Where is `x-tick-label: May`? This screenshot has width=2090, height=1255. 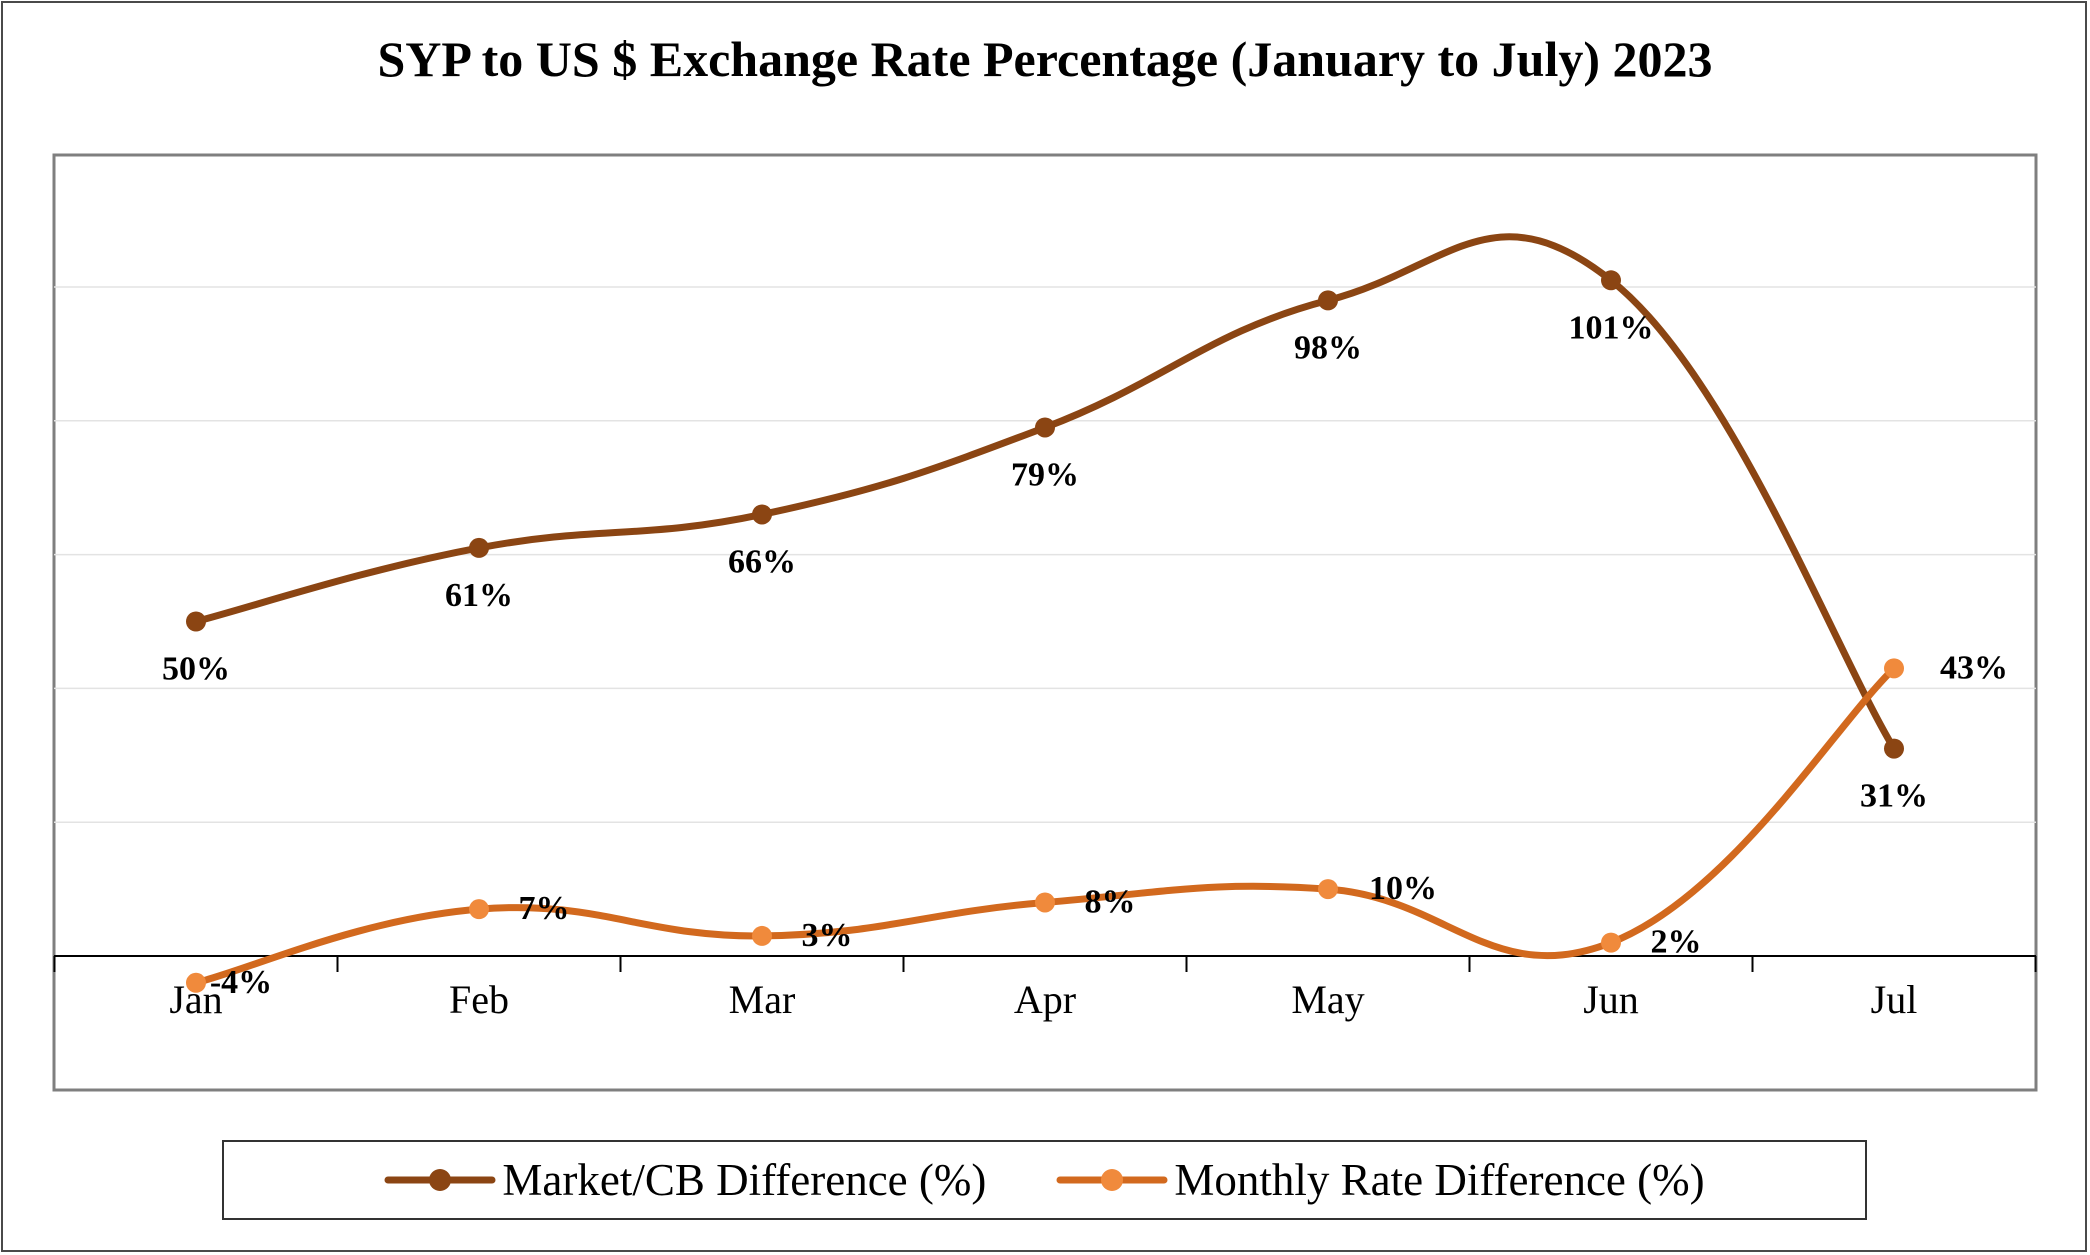 x-tick-label: May is located at coordinates (1327, 999).